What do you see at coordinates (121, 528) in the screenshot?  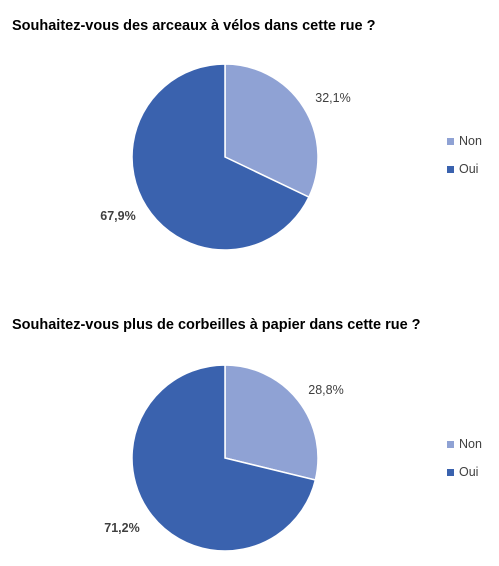 I see `data-label-oui: 71,2%` at bounding box center [121, 528].